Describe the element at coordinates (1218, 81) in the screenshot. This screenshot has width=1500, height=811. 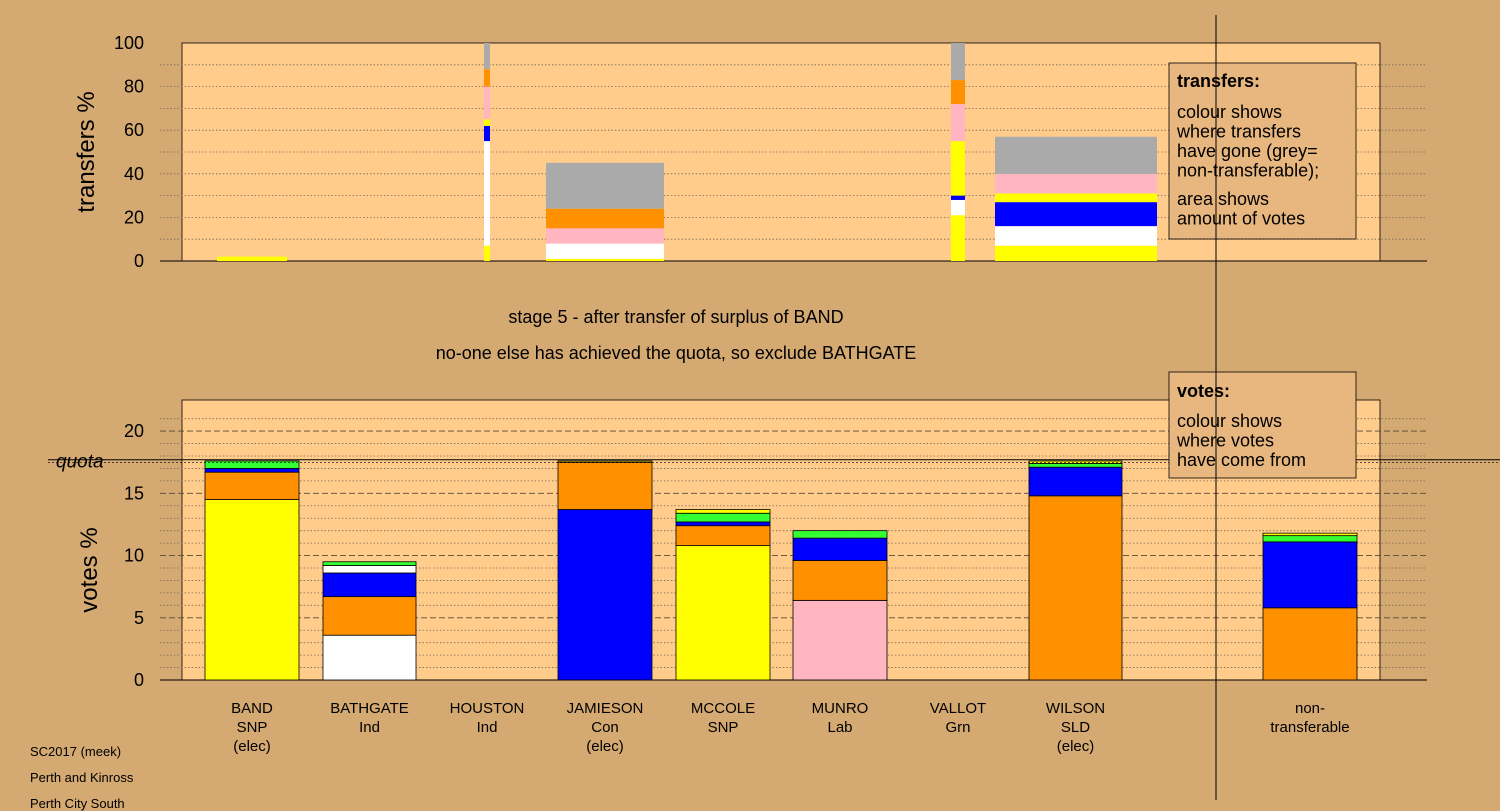
I see `transfers-legend-title: transfers:` at that location.